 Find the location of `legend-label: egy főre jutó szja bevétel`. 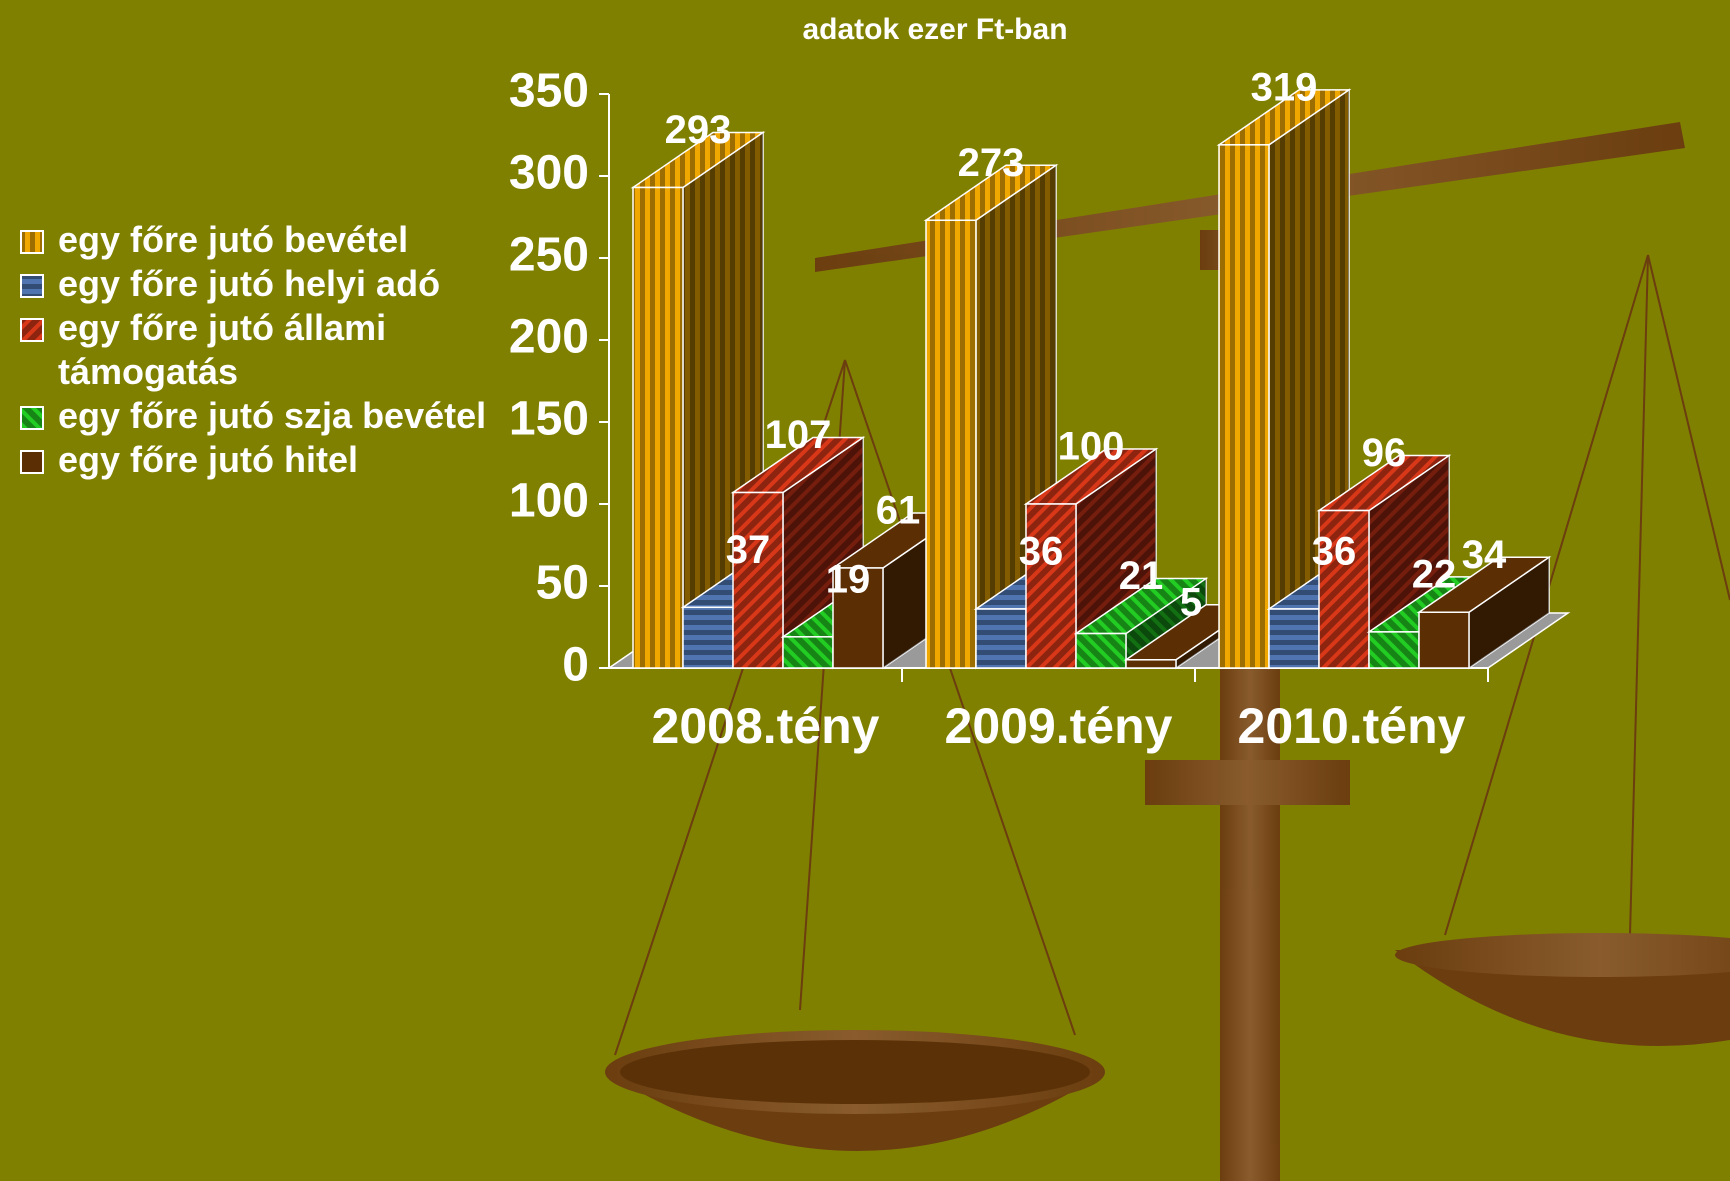

legend-label: egy főre jutó szja bevétel is located at coordinates (272, 415).